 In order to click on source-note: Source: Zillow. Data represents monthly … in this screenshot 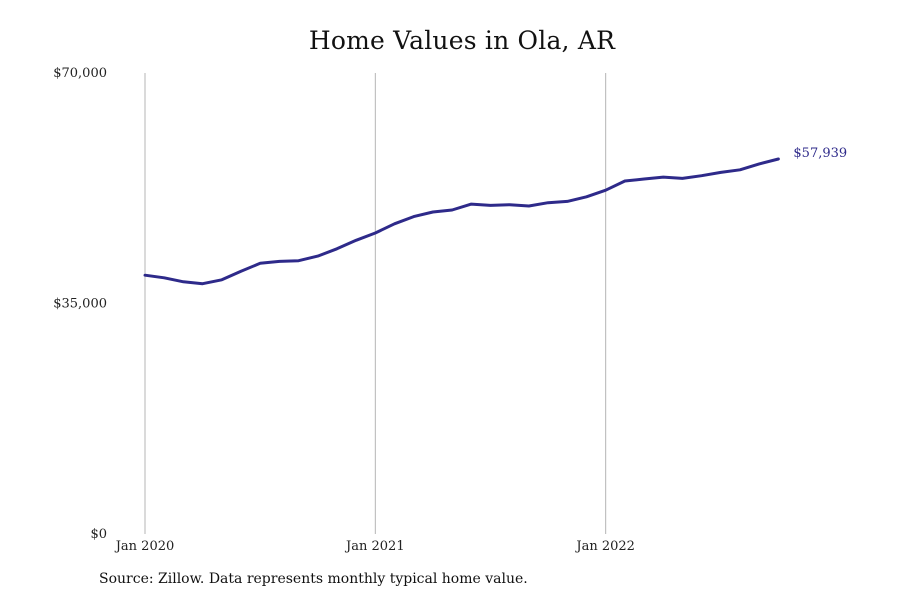, I will do `click(313, 579)`.